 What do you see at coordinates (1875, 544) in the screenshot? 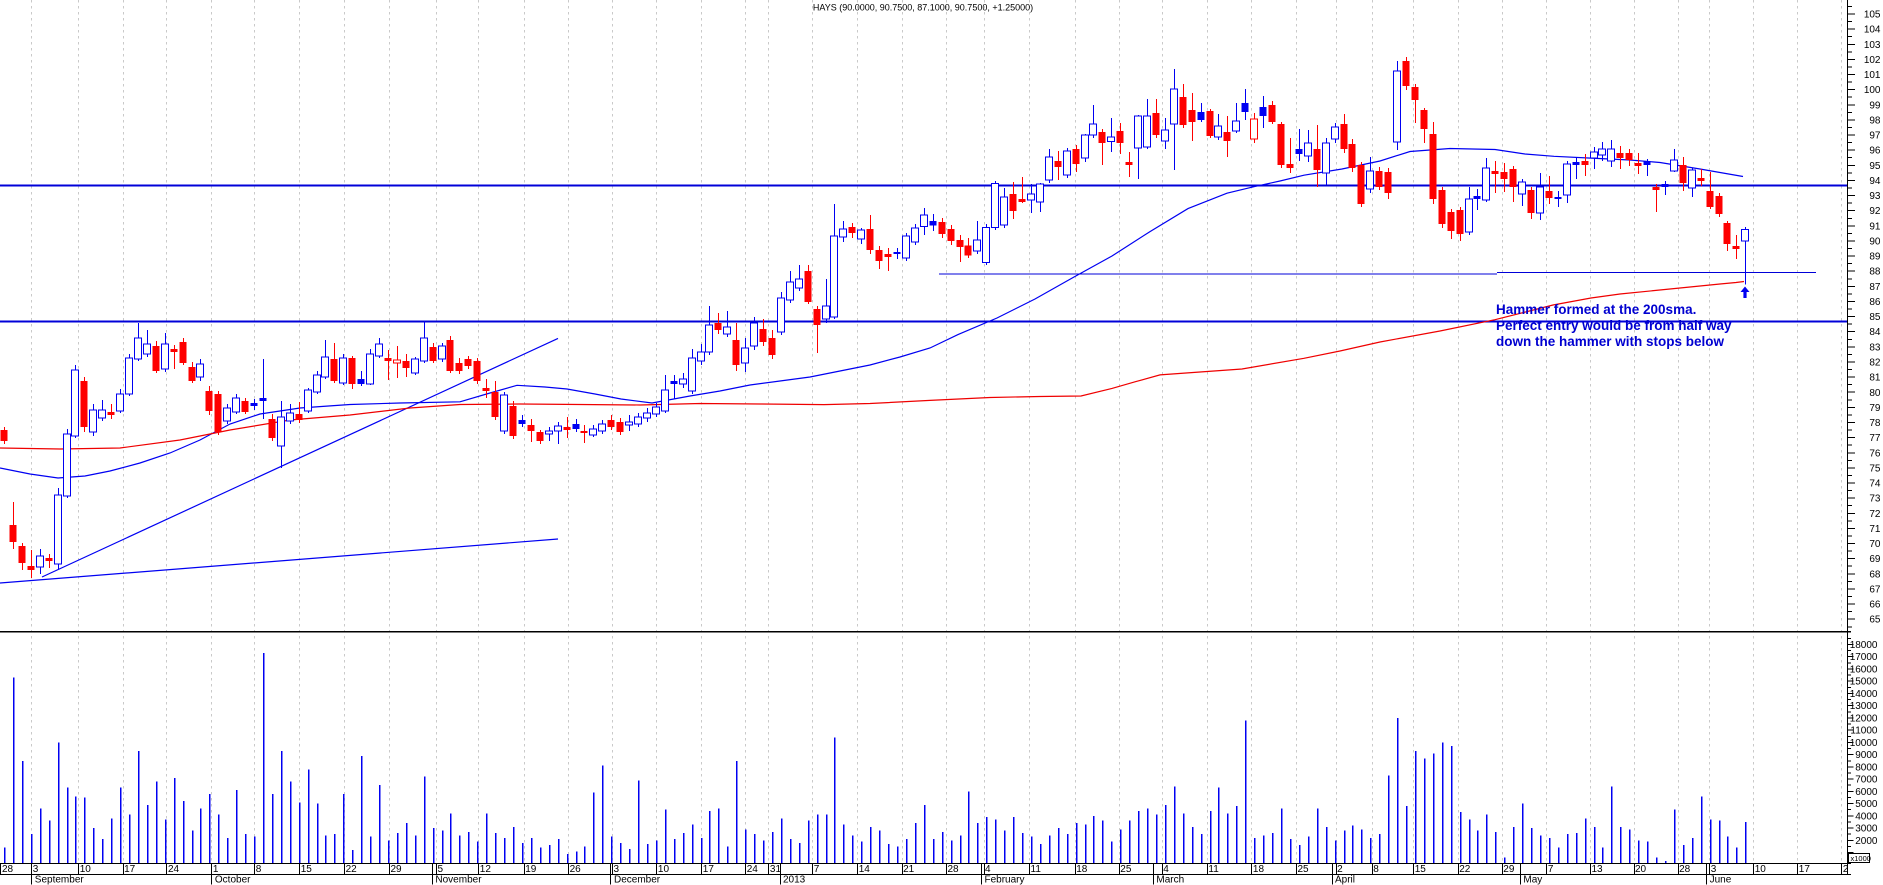
I see `svg-text: 70` at bounding box center [1875, 544].